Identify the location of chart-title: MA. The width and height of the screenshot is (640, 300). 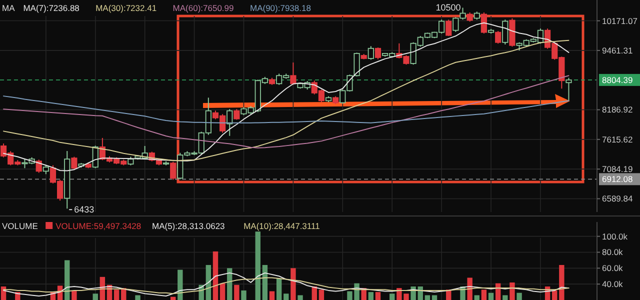
(9, 8).